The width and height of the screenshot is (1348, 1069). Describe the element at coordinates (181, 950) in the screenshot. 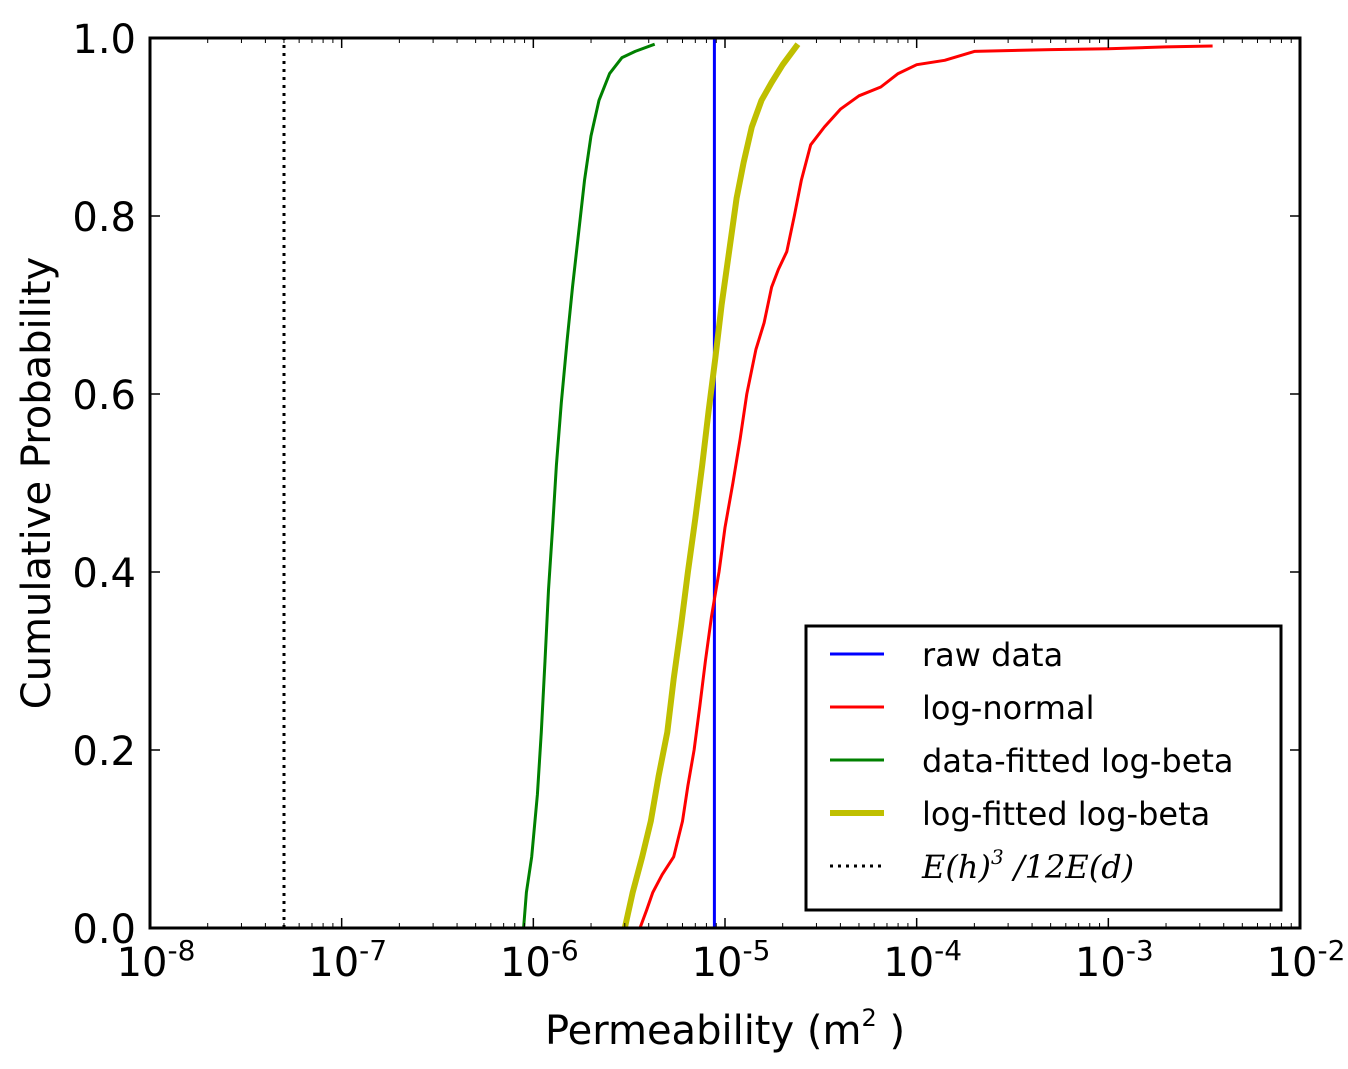

I see `x-tick-exponent: -8` at that location.